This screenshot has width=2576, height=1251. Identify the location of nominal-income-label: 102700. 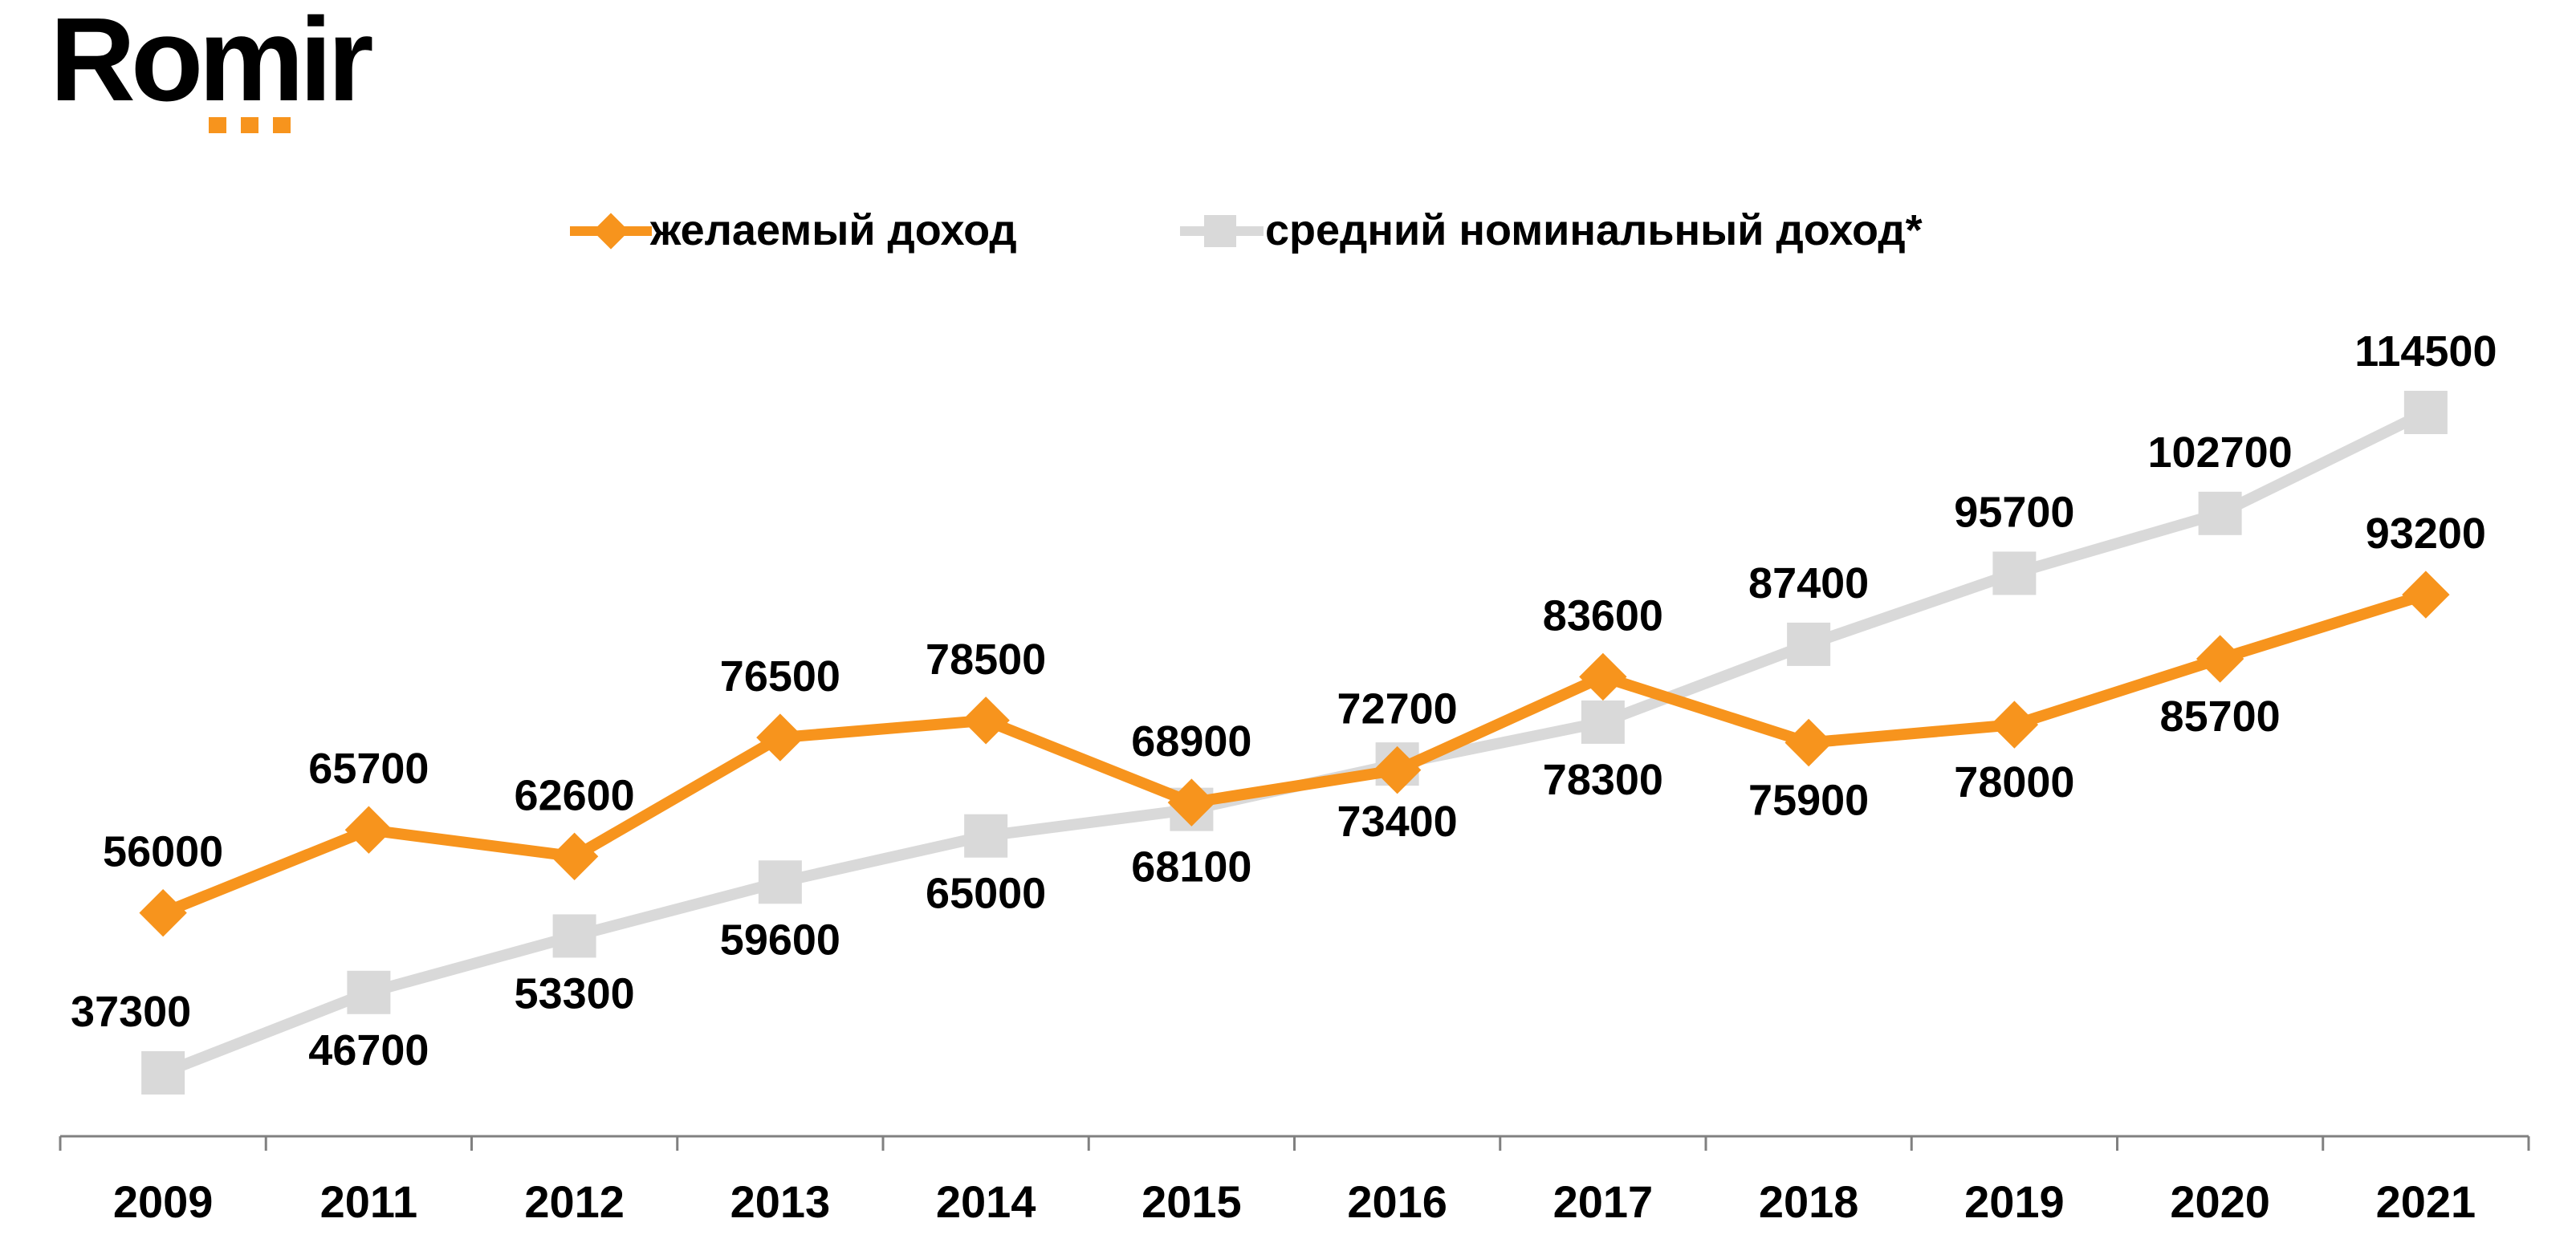
(2220, 453).